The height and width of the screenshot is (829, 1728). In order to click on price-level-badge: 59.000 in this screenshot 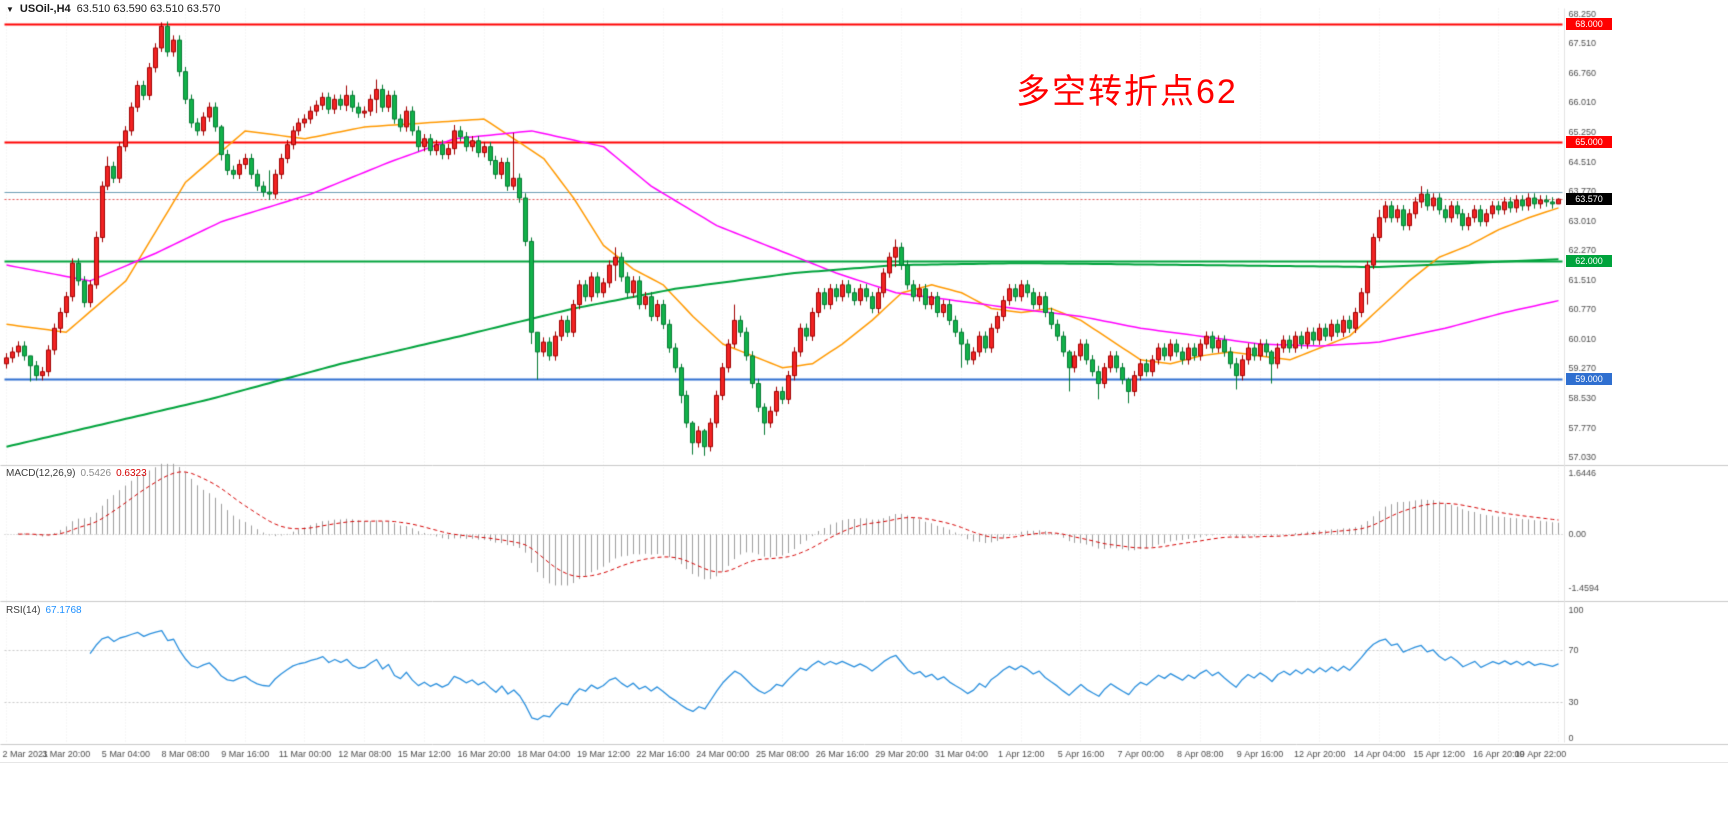, I will do `click(1589, 379)`.